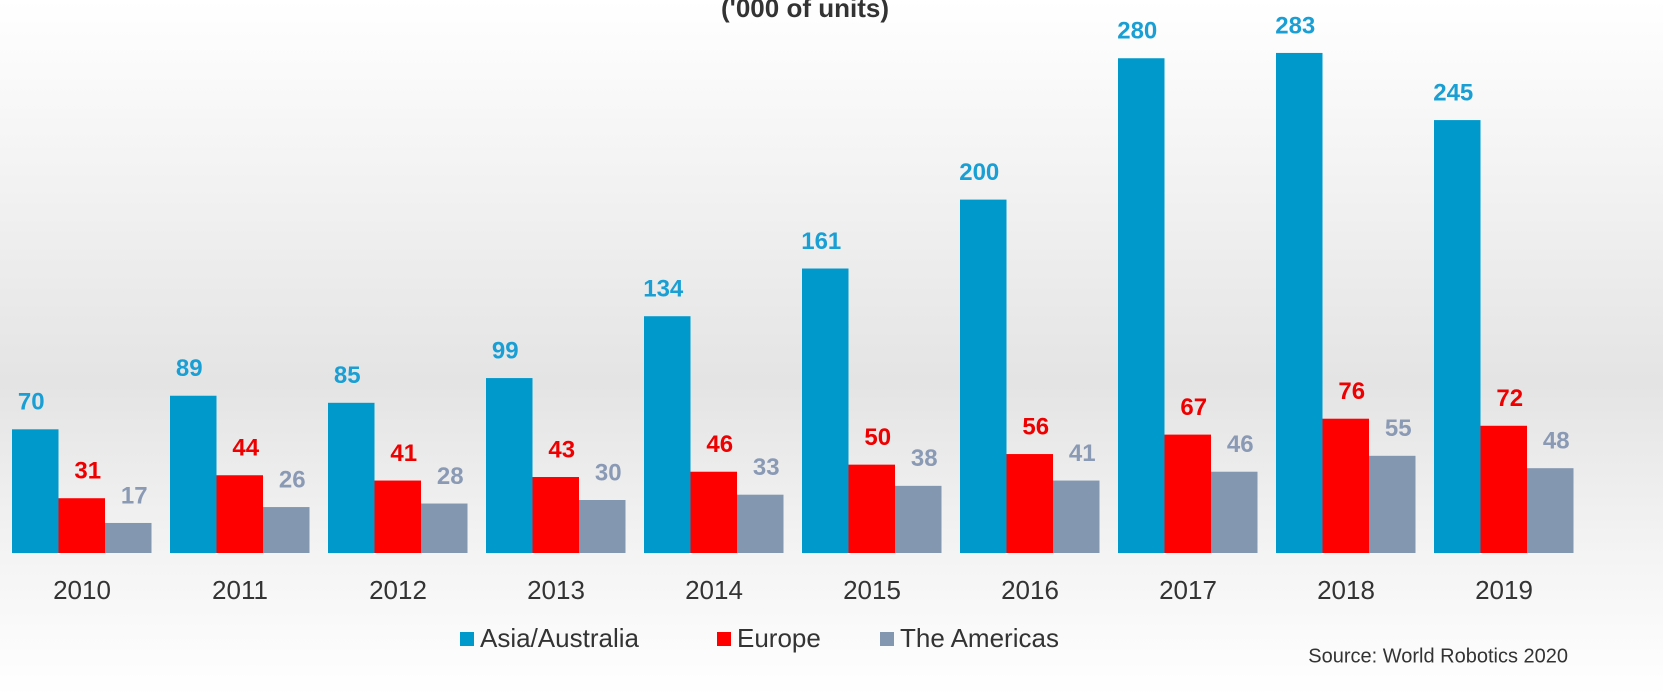 The height and width of the screenshot is (696, 1663). Describe the element at coordinates (1504, 590) in the screenshot. I see `x-tick-label: 2019` at that location.